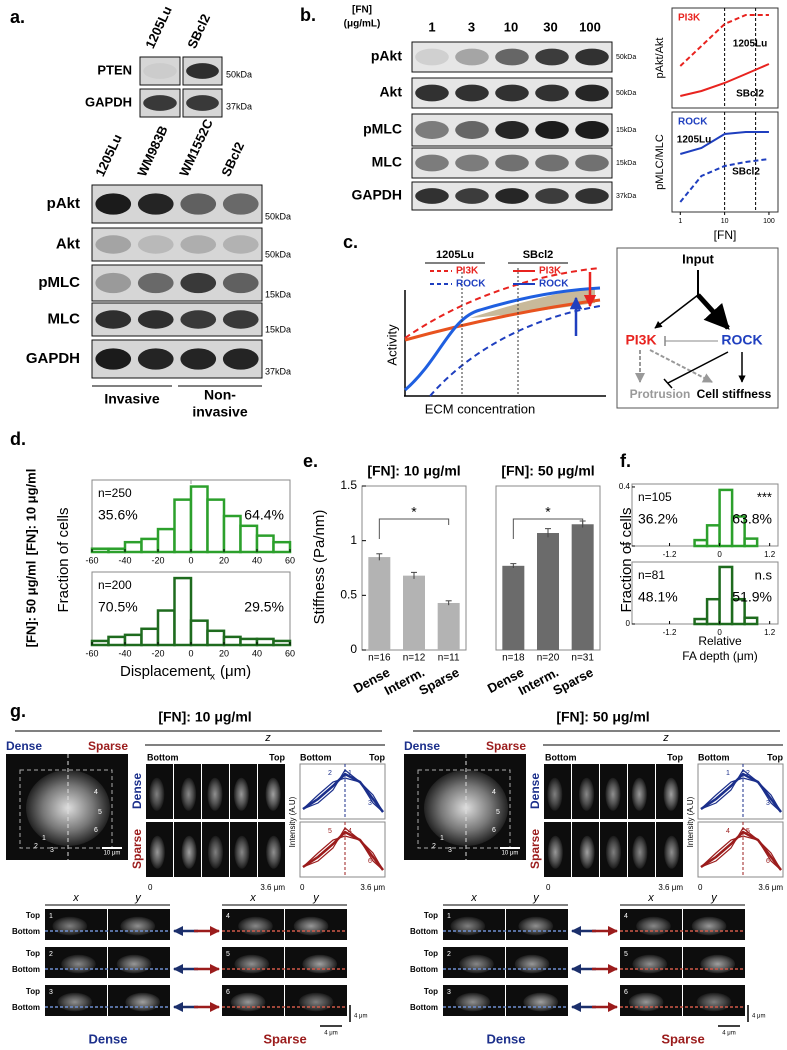 The width and height of the screenshot is (787, 1050). Describe the element at coordinates (284, 1038) in the screenshot. I see `group-label: Sparse` at that location.